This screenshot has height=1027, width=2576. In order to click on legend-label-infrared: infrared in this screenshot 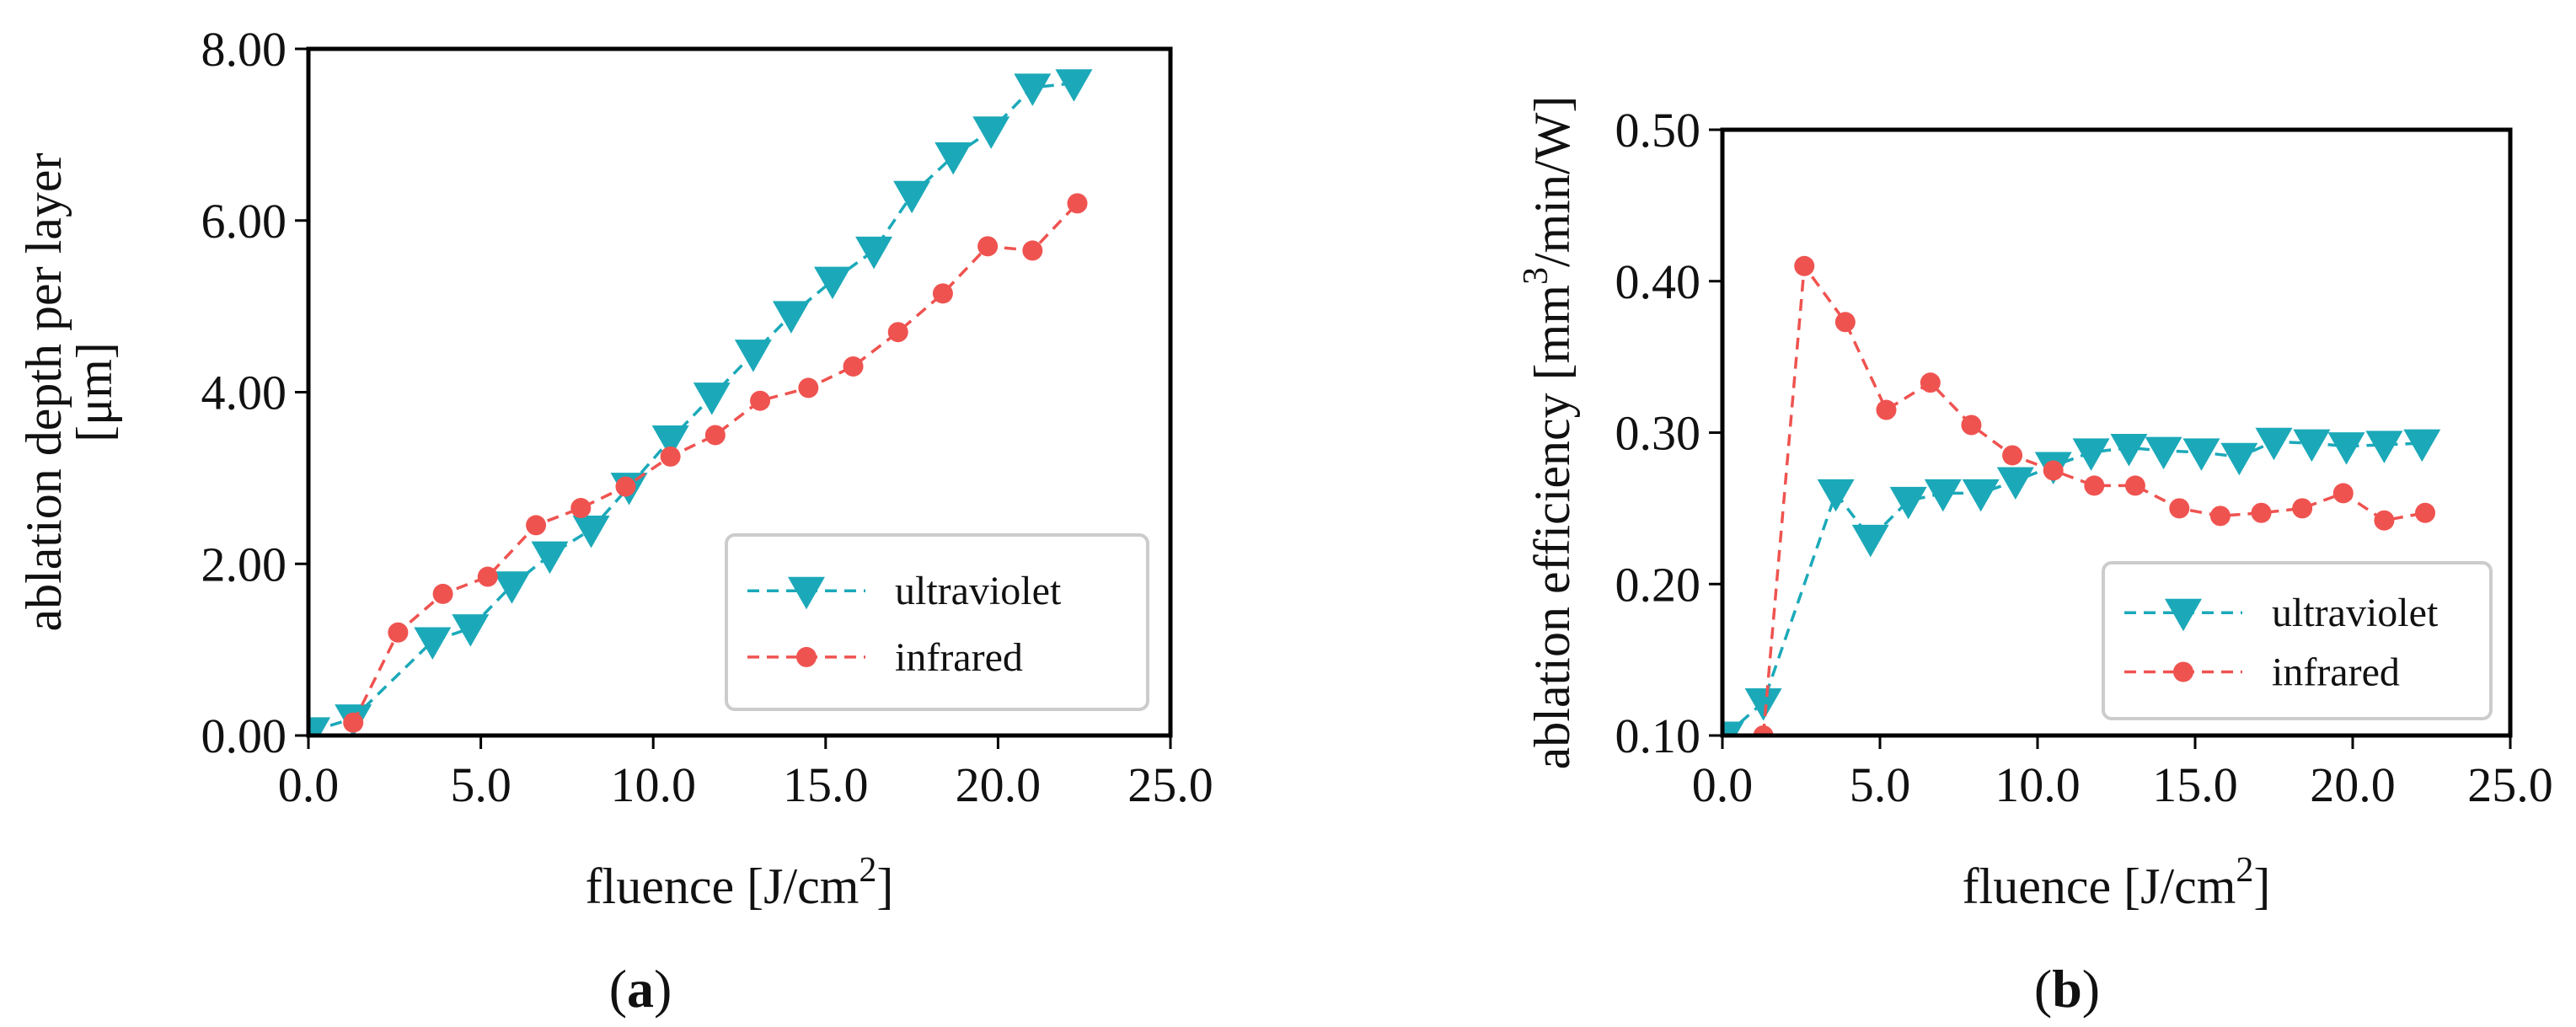, I will do `click(959, 657)`.